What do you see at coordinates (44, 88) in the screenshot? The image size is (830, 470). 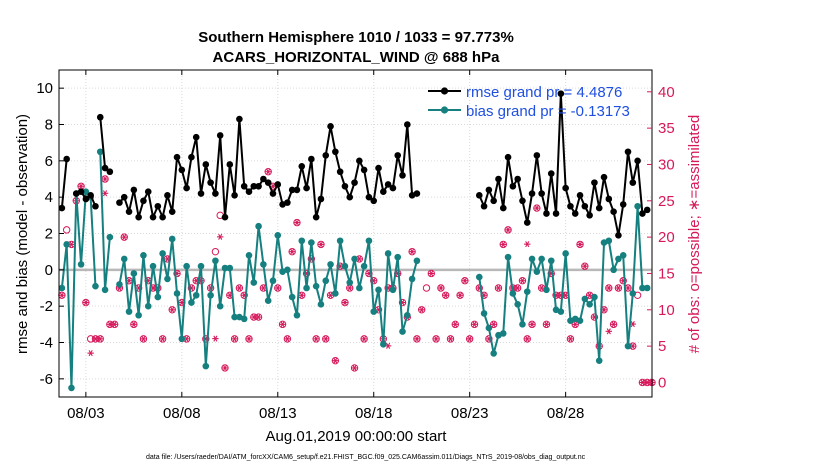 I see `y-tick-label: 10` at bounding box center [44, 88].